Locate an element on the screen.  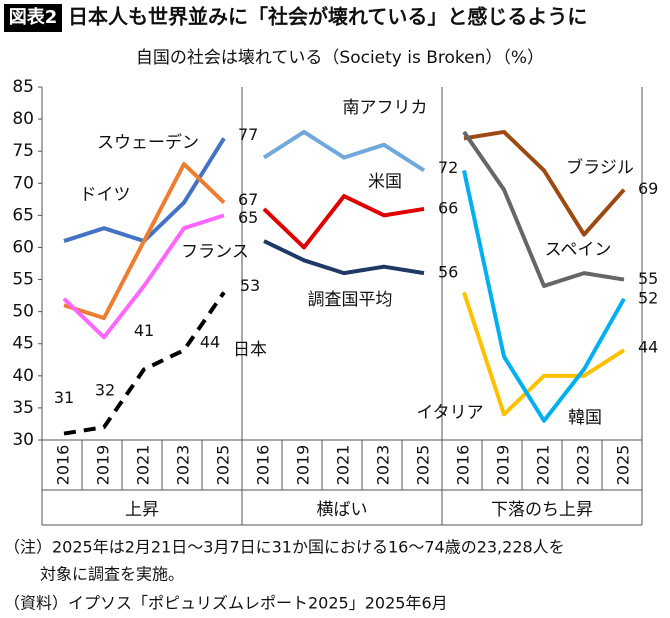
data-label: 77 is located at coordinates (248, 134).